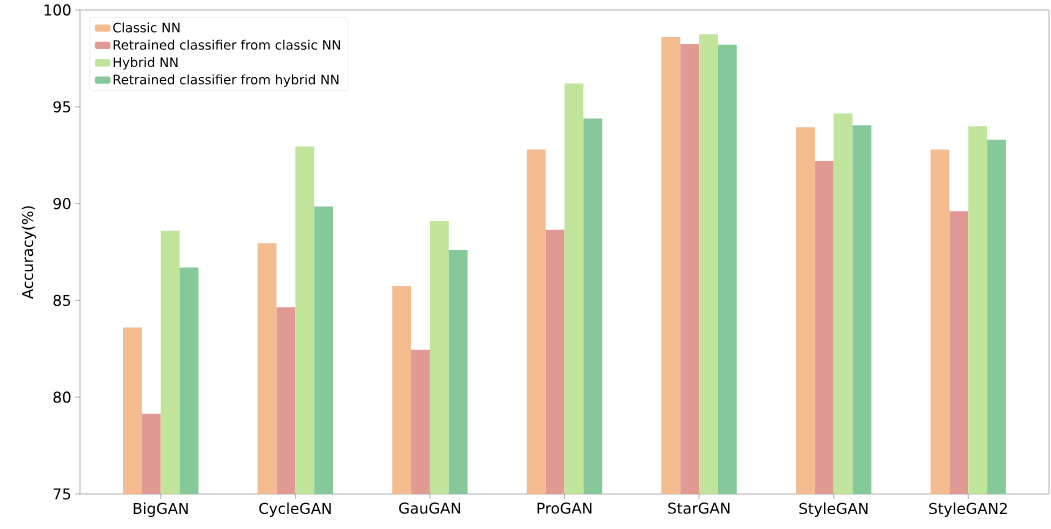  I want to click on x-tick-label: StyleGAN2, so click(968, 509).